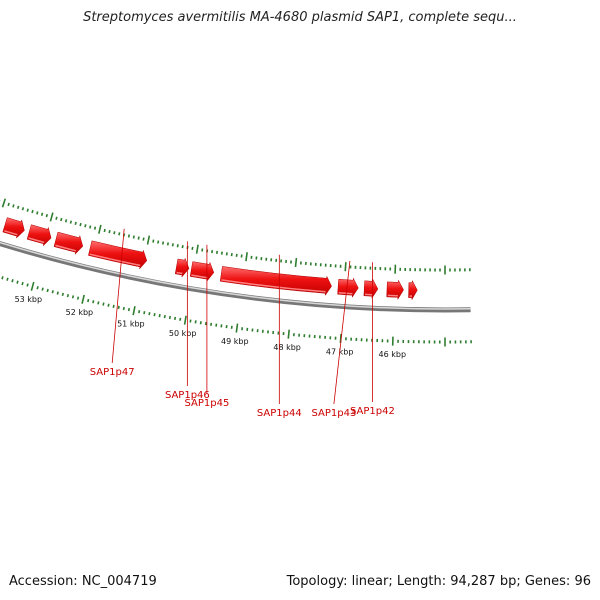 The height and width of the screenshot is (600, 600). What do you see at coordinates (80, 312) in the screenshot?
I see `scale-label: 52 kbp` at bounding box center [80, 312].